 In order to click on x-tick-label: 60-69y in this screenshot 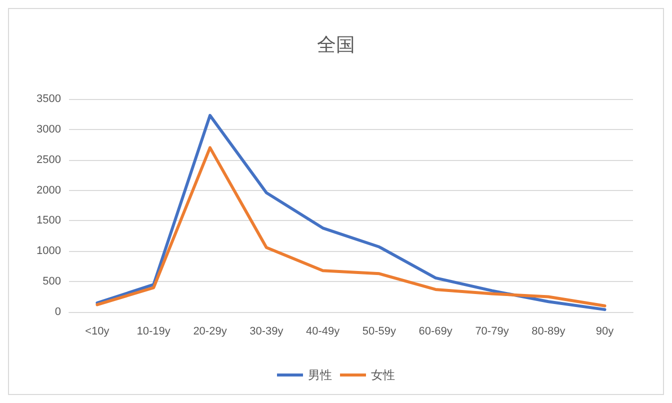, I will do `click(435, 332)`.